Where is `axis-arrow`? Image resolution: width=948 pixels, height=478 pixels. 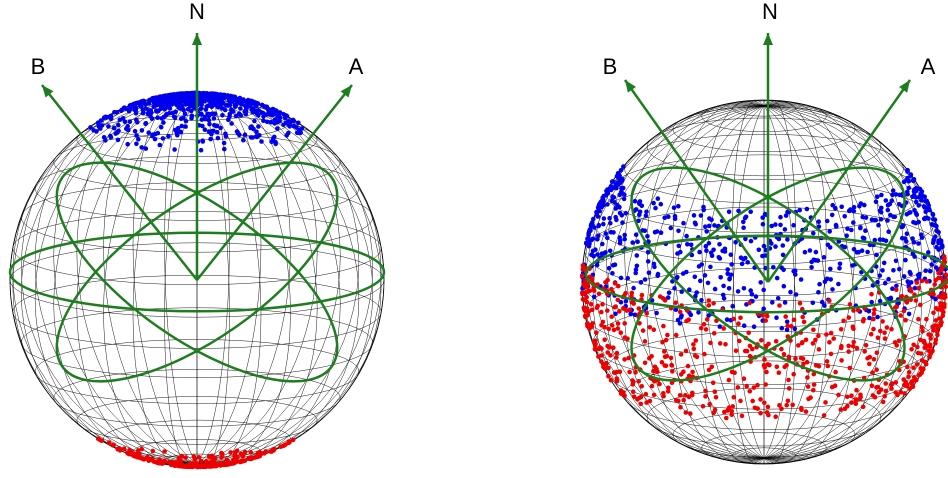 axis-arrow is located at coordinates (696, 181).